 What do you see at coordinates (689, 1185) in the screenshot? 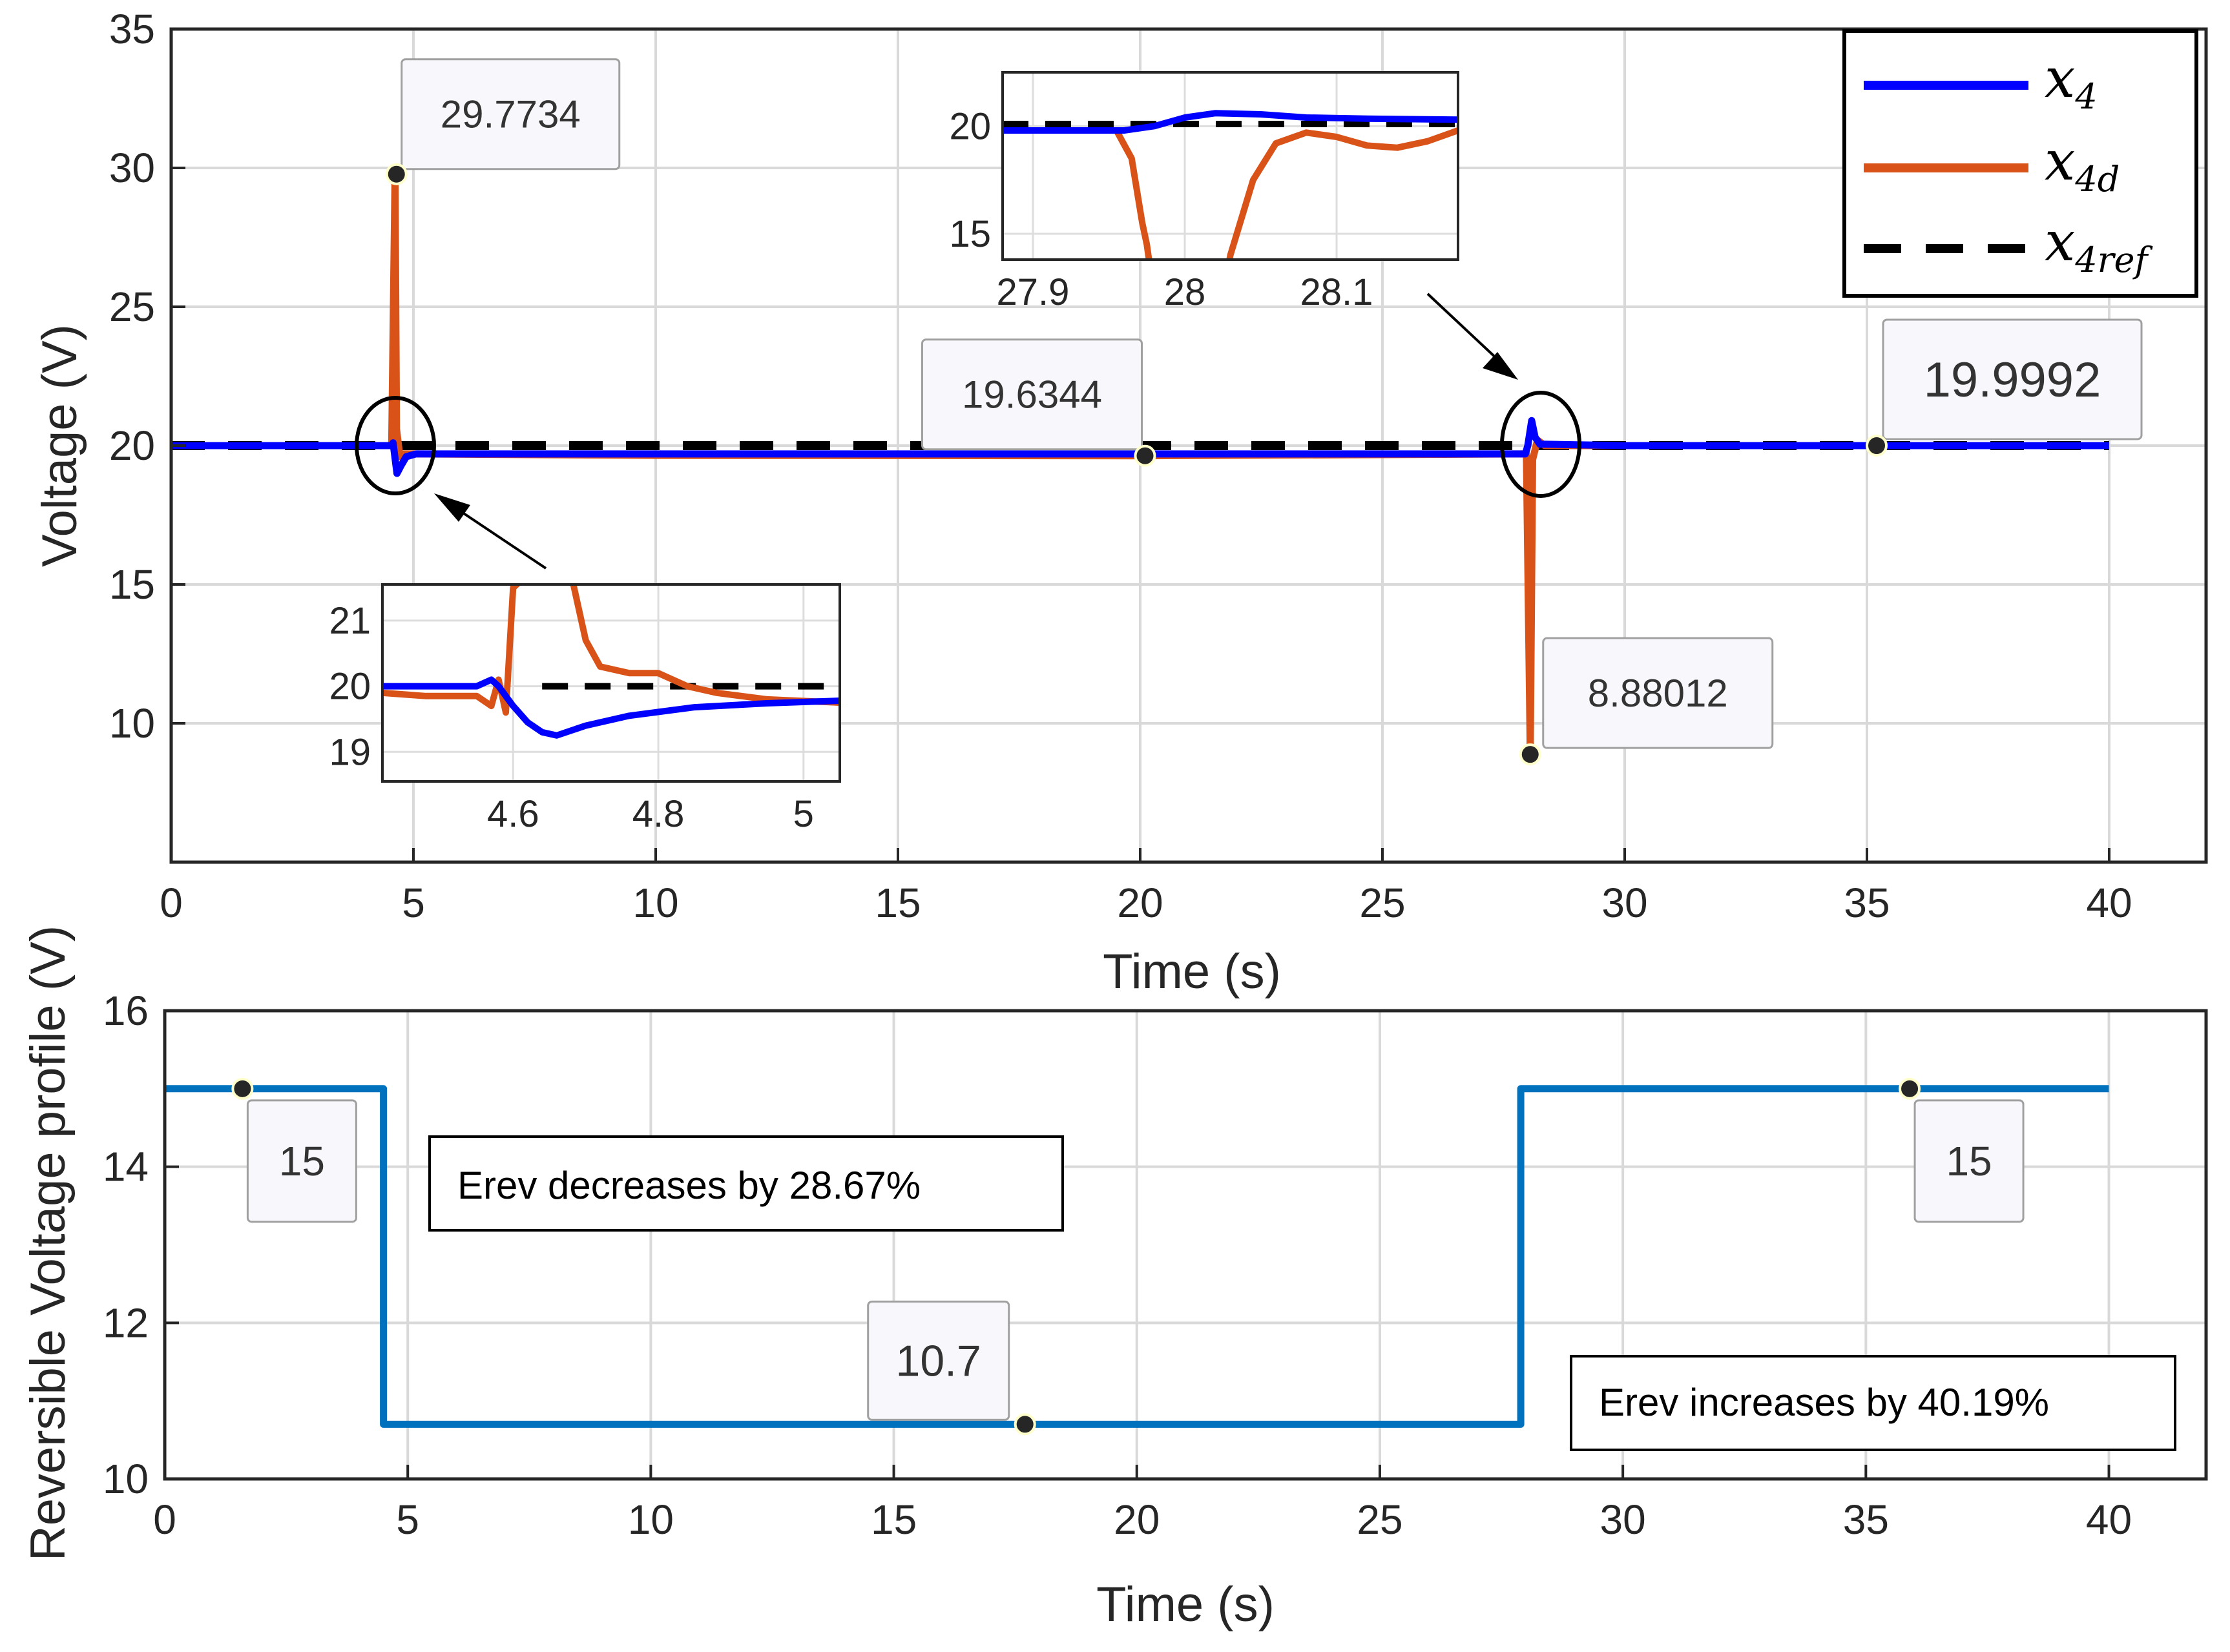
I see `note-decrease-text: Erev decreases by 28.67%` at bounding box center [689, 1185].